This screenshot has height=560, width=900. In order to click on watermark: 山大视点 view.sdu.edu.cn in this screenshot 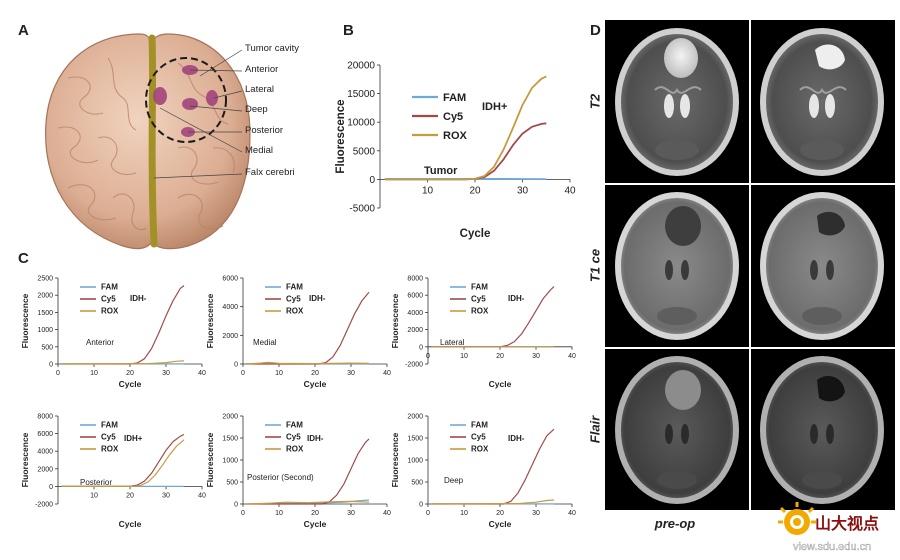, I will do `click(837, 524)`.